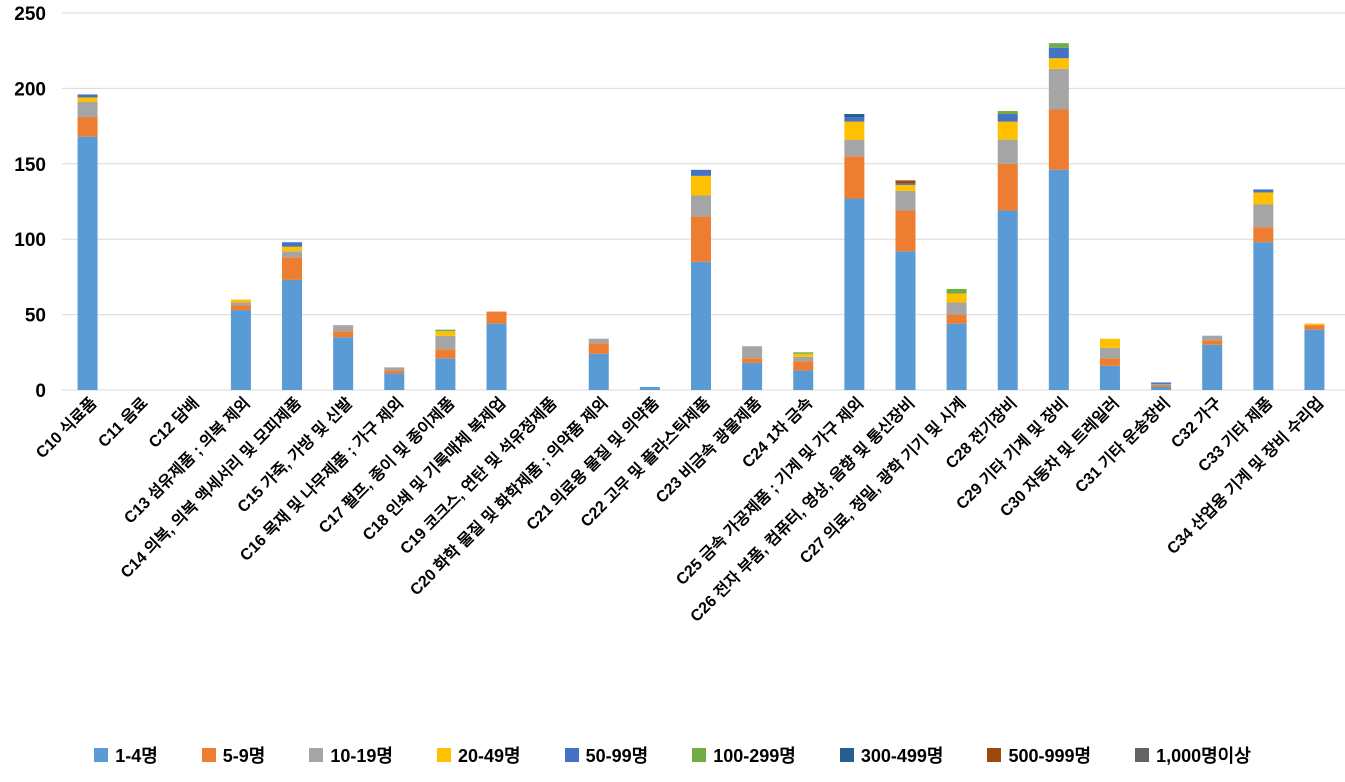 The width and height of the screenshot is (1345, 782). I want to click on legend-item: 10-19명, so click(351, 755).